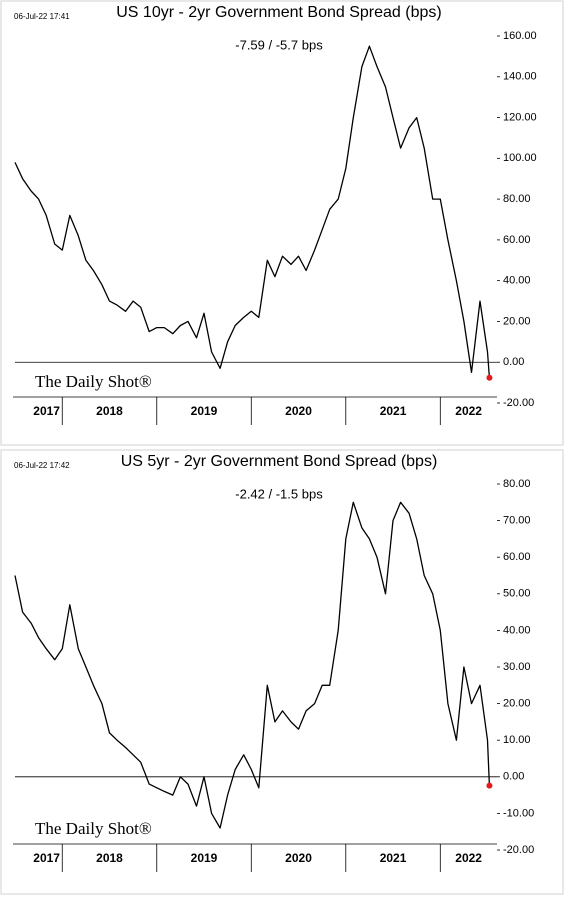 This screenshot has height=897, width=564. Describe the element at coordinates (517, 521) in the screenshot. I see `y-tick-label: 70.00` at that location.